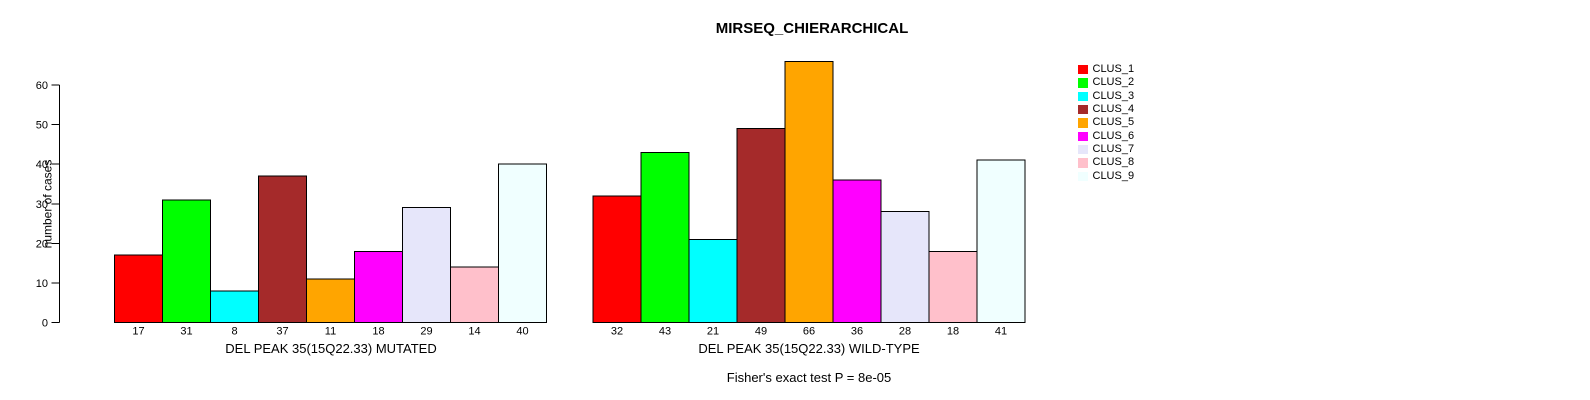 This screenshot has width=1590, height=400. I want to click on bar-value-label: 36, so click(857, 332).